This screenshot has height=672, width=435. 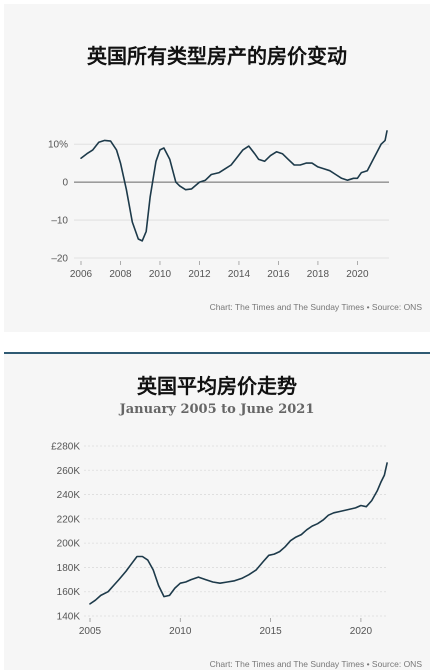 What do you see at coordinates (65, 183) in the screenshot?
I see `y-tick-label: 0` at bounding box center [65, 183].